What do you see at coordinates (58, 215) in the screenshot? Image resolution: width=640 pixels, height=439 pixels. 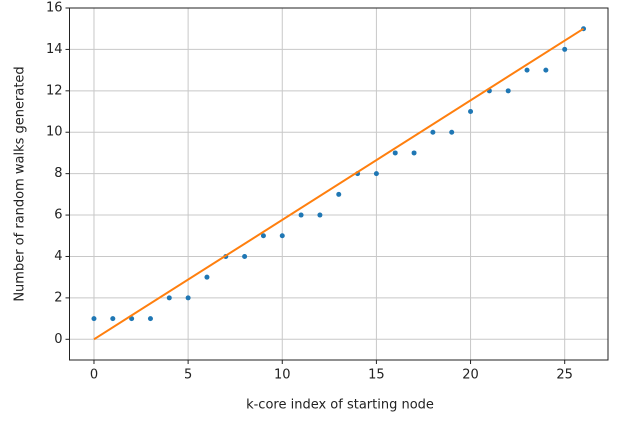 I see `y-tick-label: 6` at bounding box center [58, 215].